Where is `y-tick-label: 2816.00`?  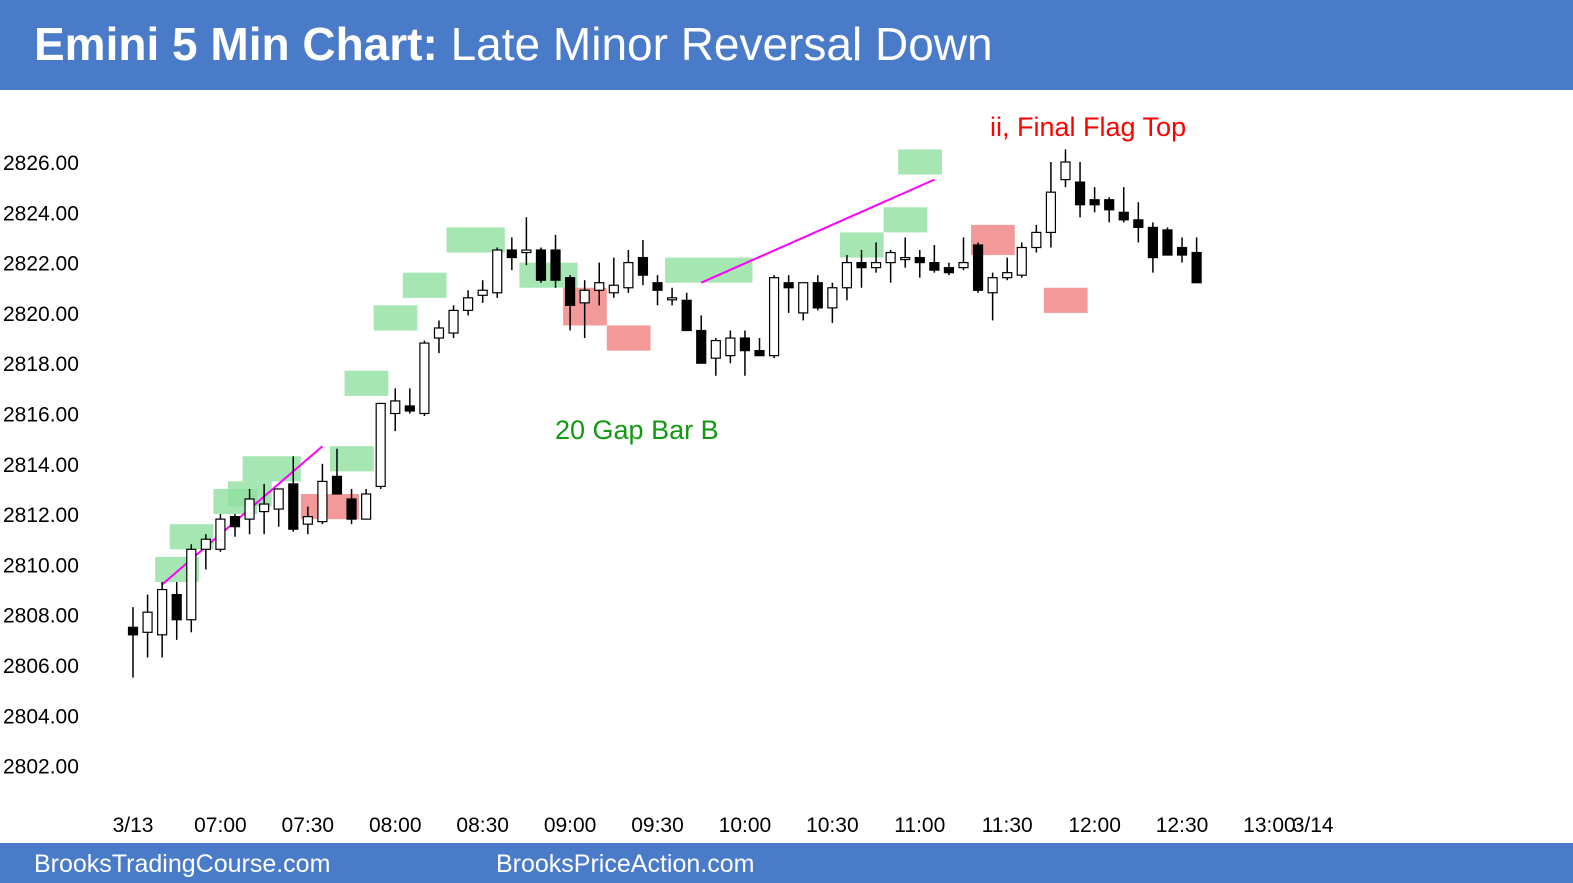 y-tick-label: 2816.00 is located at coordinates (41, 415).